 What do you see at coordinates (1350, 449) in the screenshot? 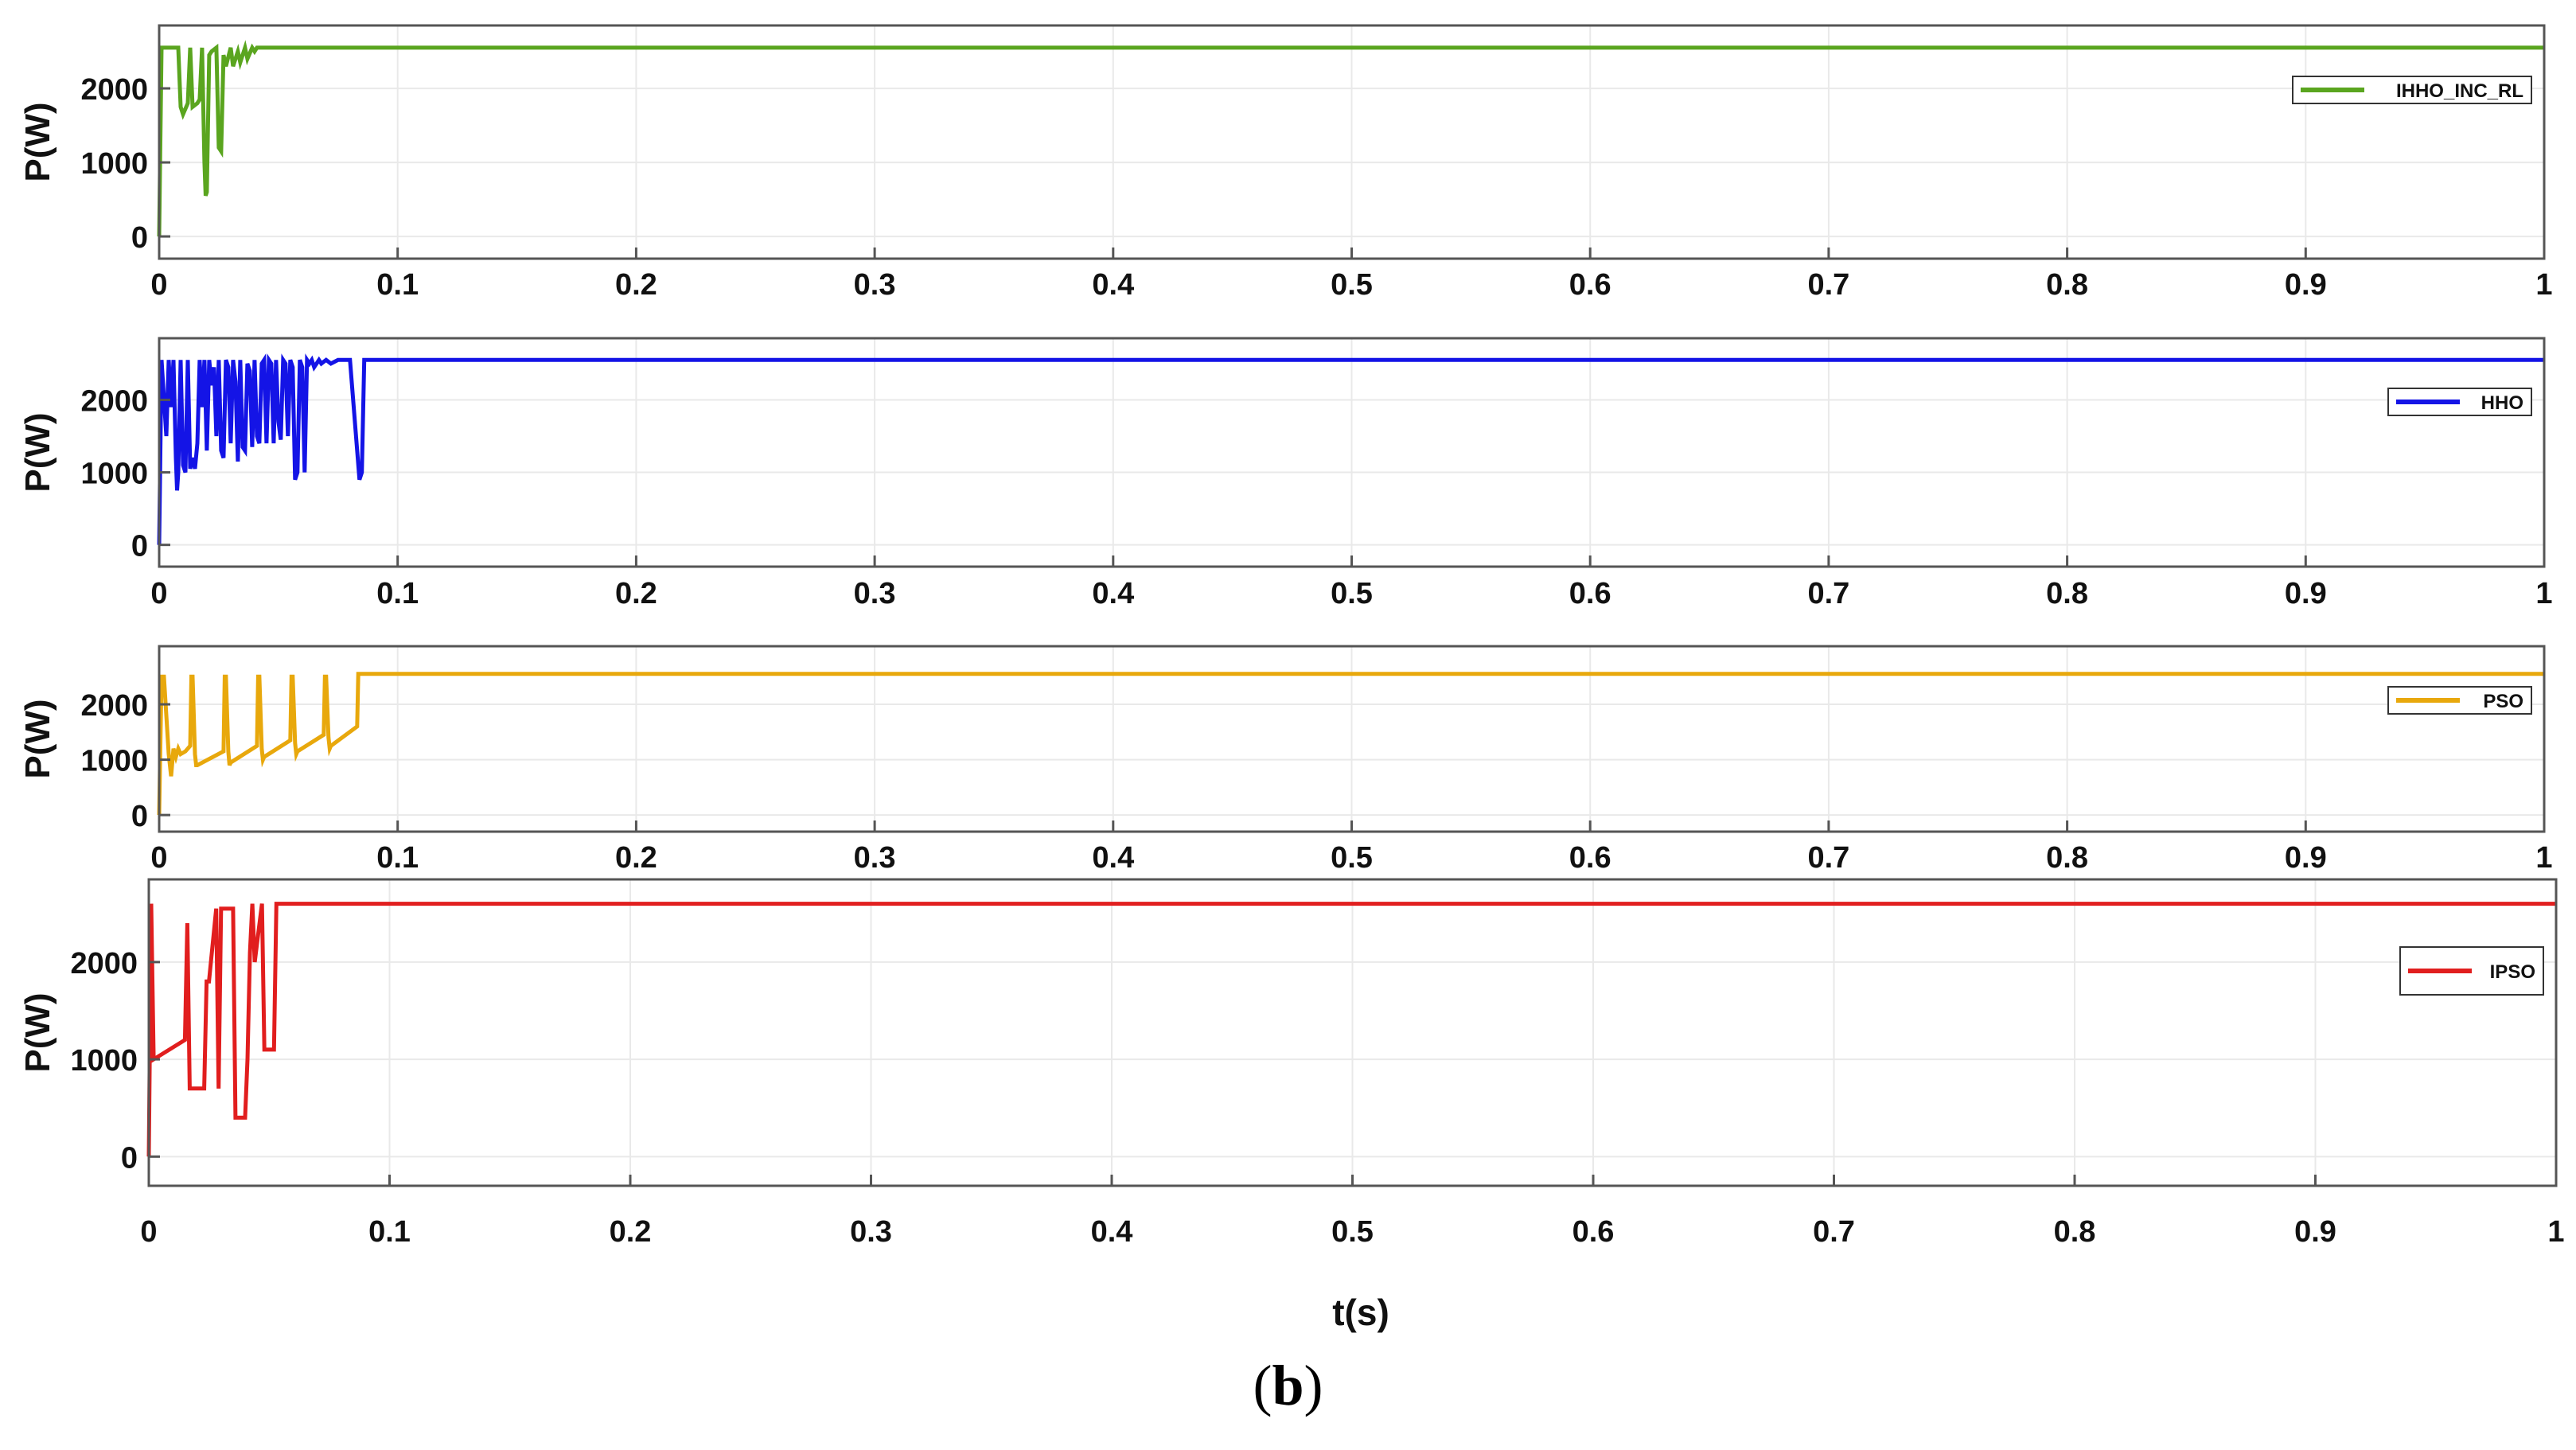
I see `series-line-hho` at bounding box center [1350, 449].